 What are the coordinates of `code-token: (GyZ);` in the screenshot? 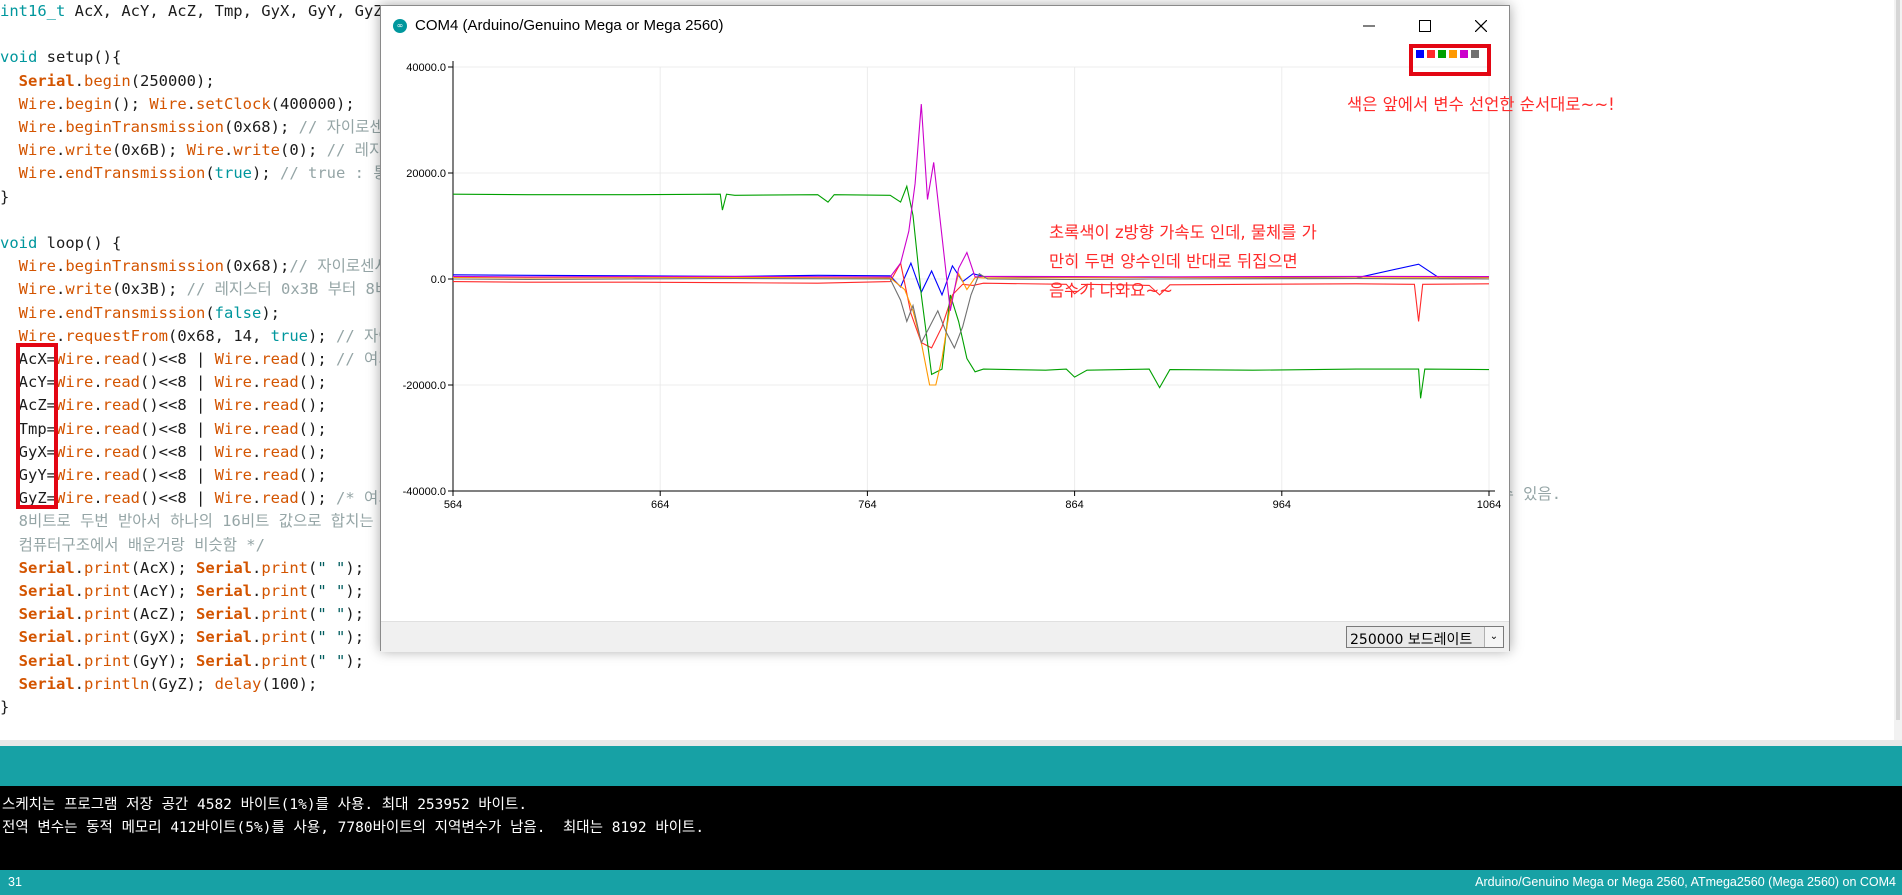 It's located at (182, 683).